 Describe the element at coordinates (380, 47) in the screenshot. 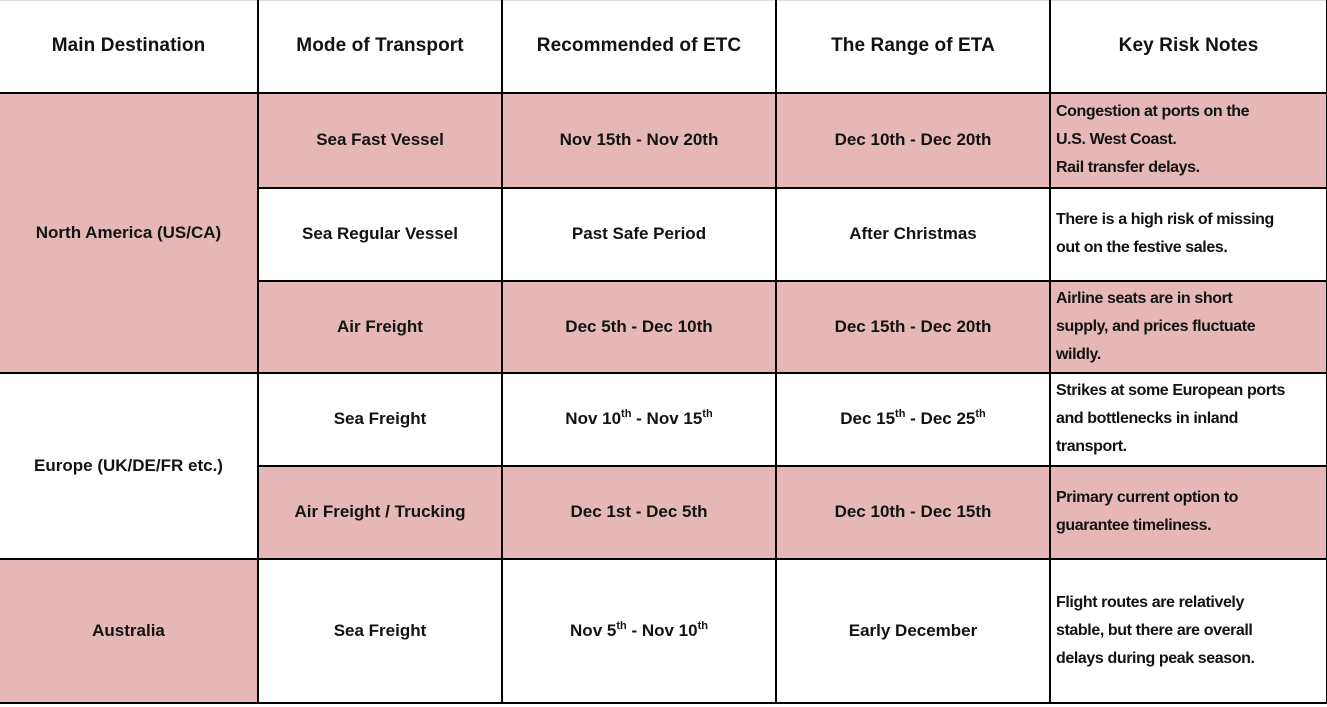

I see `column-header-mode-of-transport: Mode of Transport` at that location.